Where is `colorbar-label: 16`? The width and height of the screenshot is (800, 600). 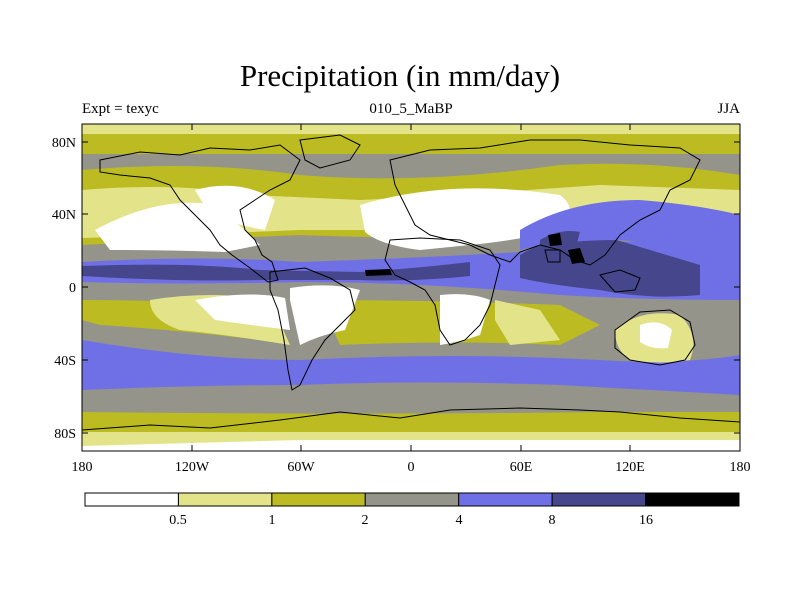 colorbar-label: 16 is located at coordinates (646, 520).